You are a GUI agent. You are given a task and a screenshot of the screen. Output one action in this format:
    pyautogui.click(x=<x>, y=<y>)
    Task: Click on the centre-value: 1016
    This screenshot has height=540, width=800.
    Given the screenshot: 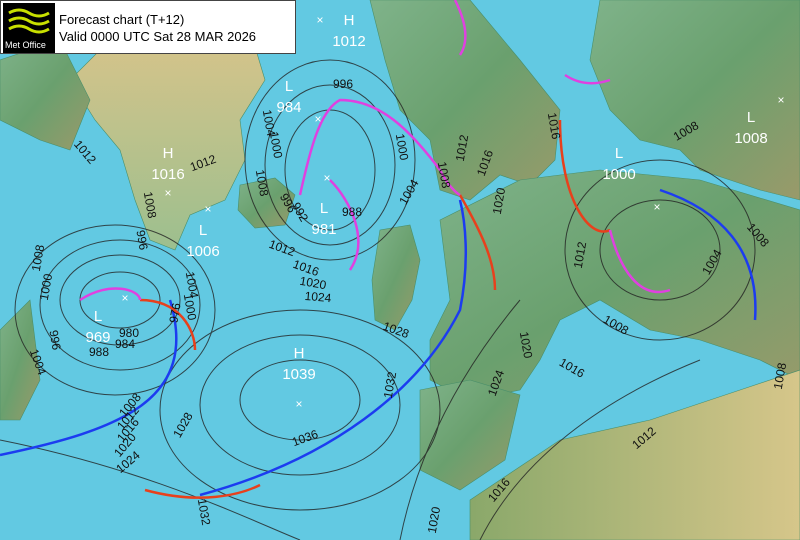 What is the action you would take?
    pyautogui.click(x=167, y=174)
    